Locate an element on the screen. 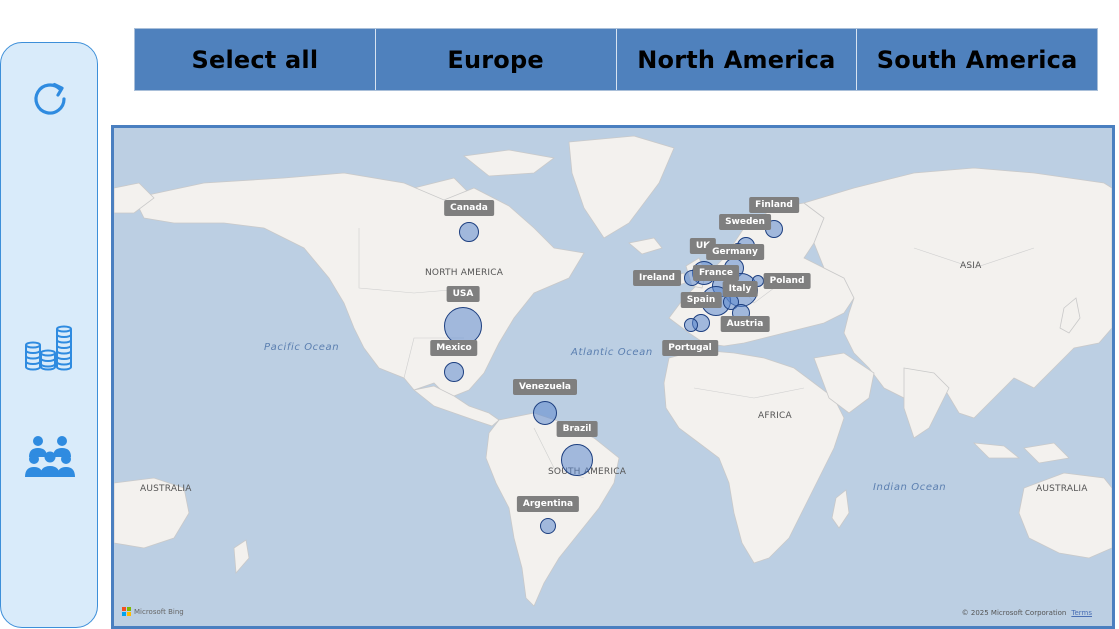 The image size is (1119, 629). slicer-select-all: Select all is located at coordinates (255, 59).